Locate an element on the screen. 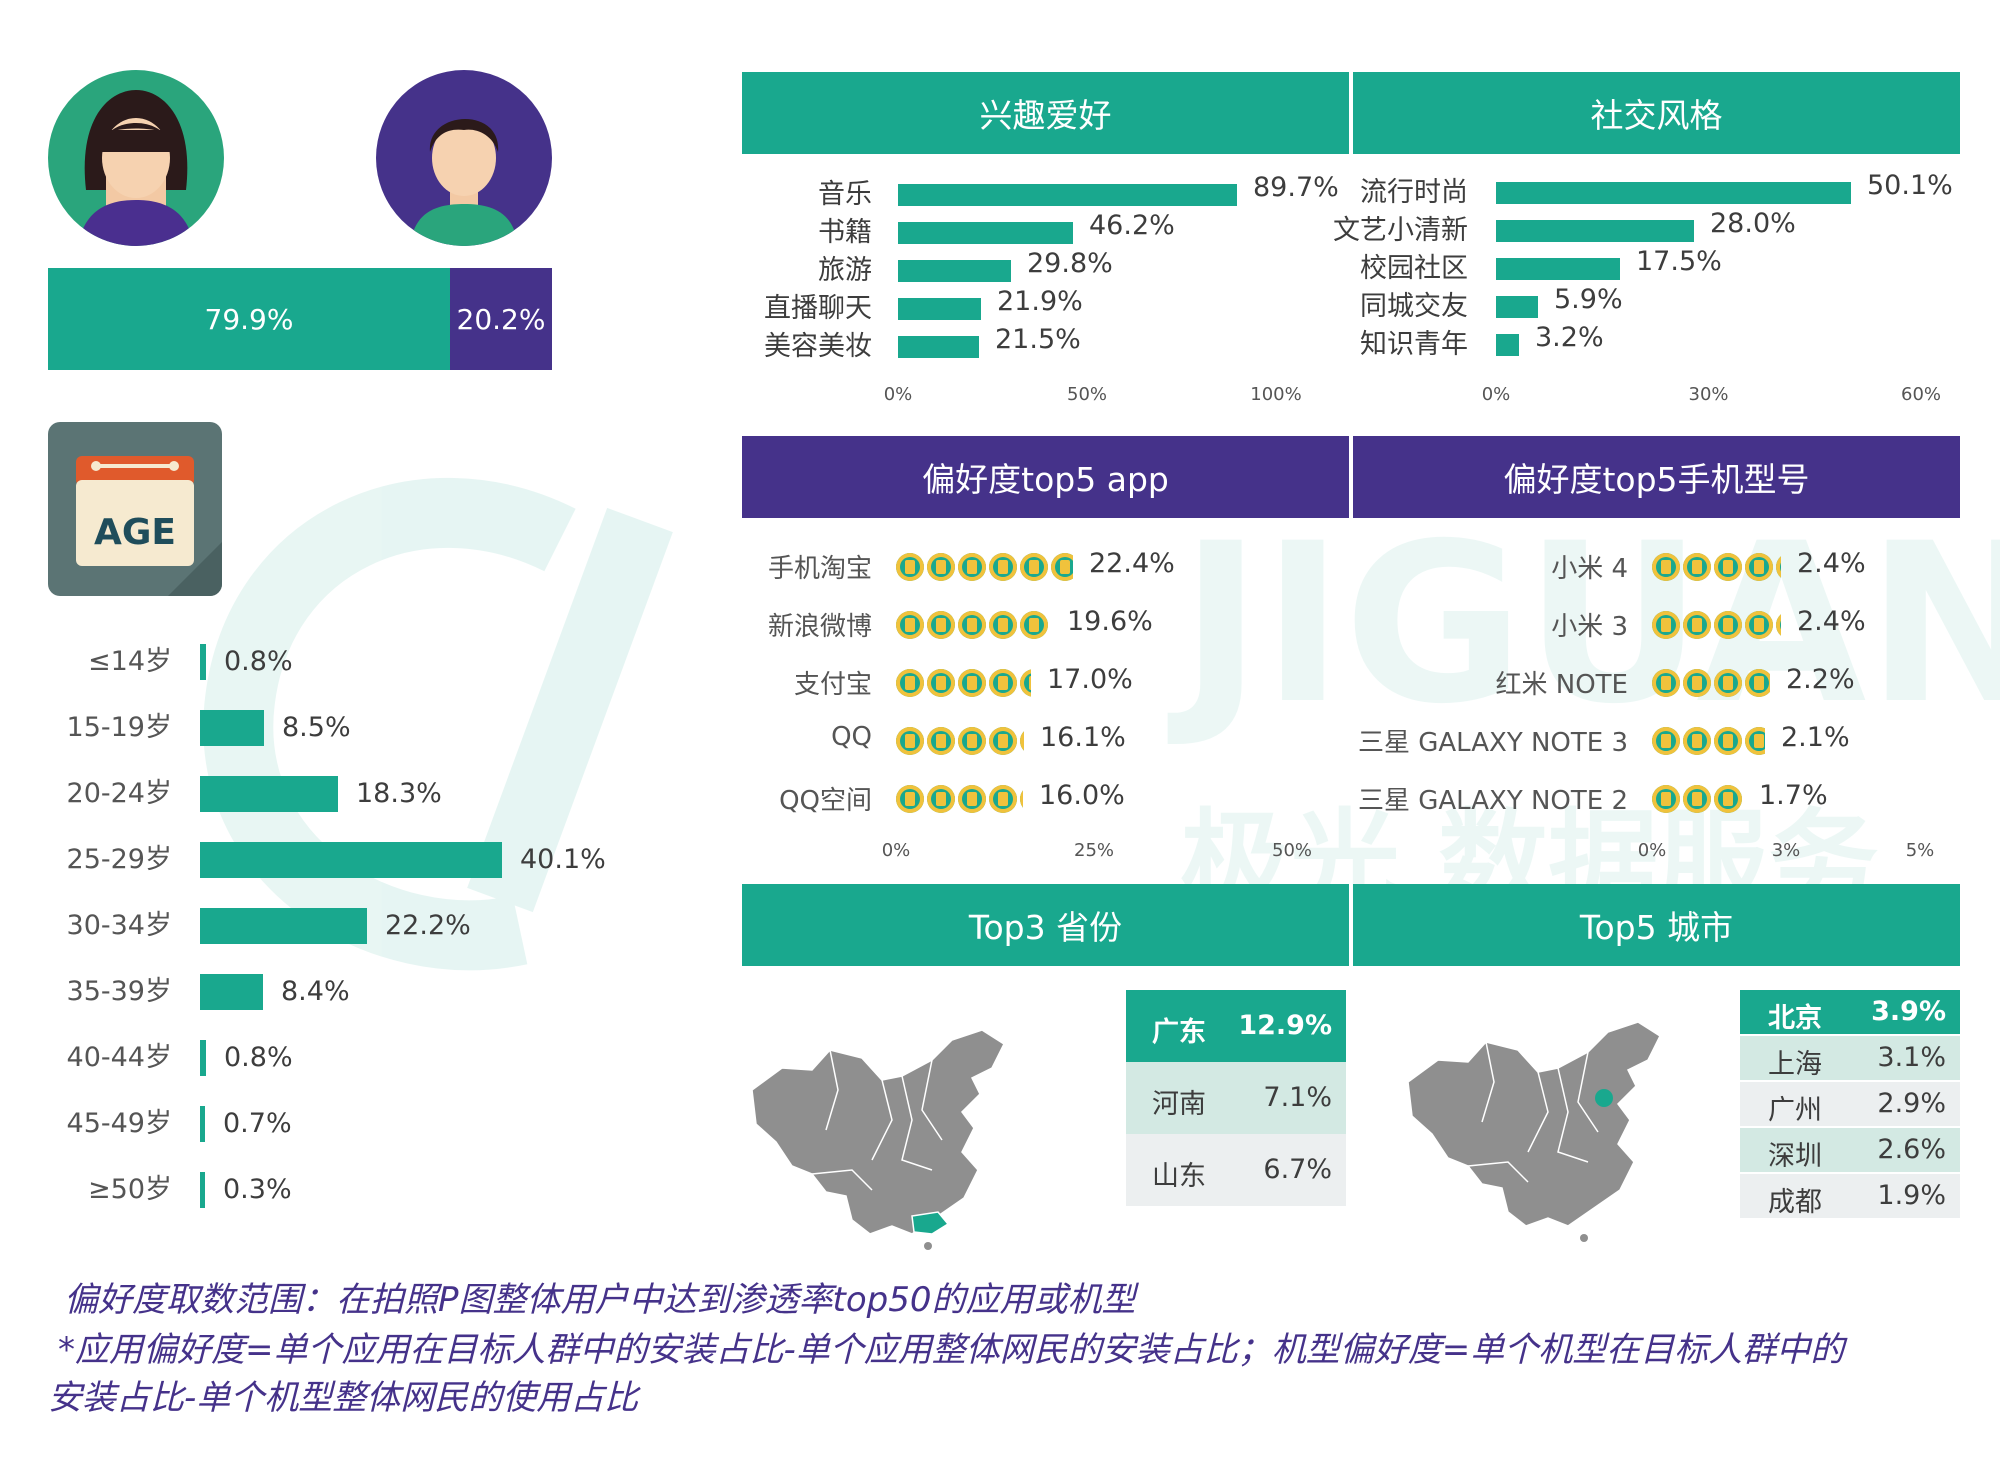 This screenshot has width=2000, height=1459. cities-header: Top5 城市 is located at coordinates (1656, 925).